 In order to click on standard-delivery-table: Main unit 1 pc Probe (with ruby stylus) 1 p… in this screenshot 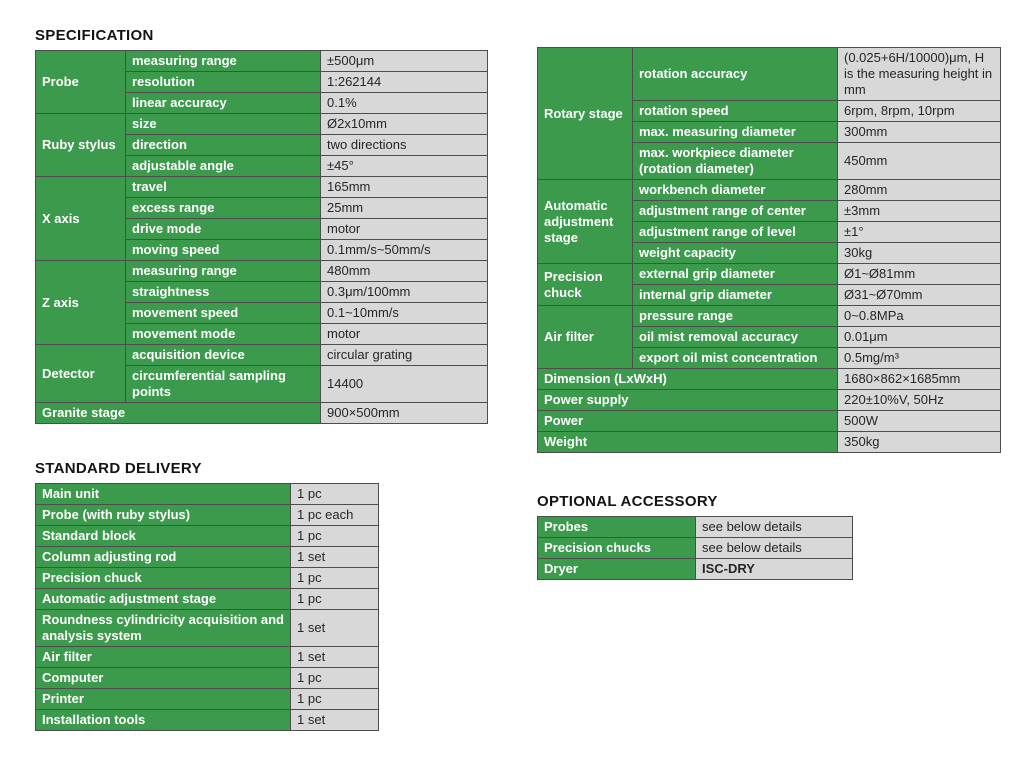, I will do `click(207, 607)`.